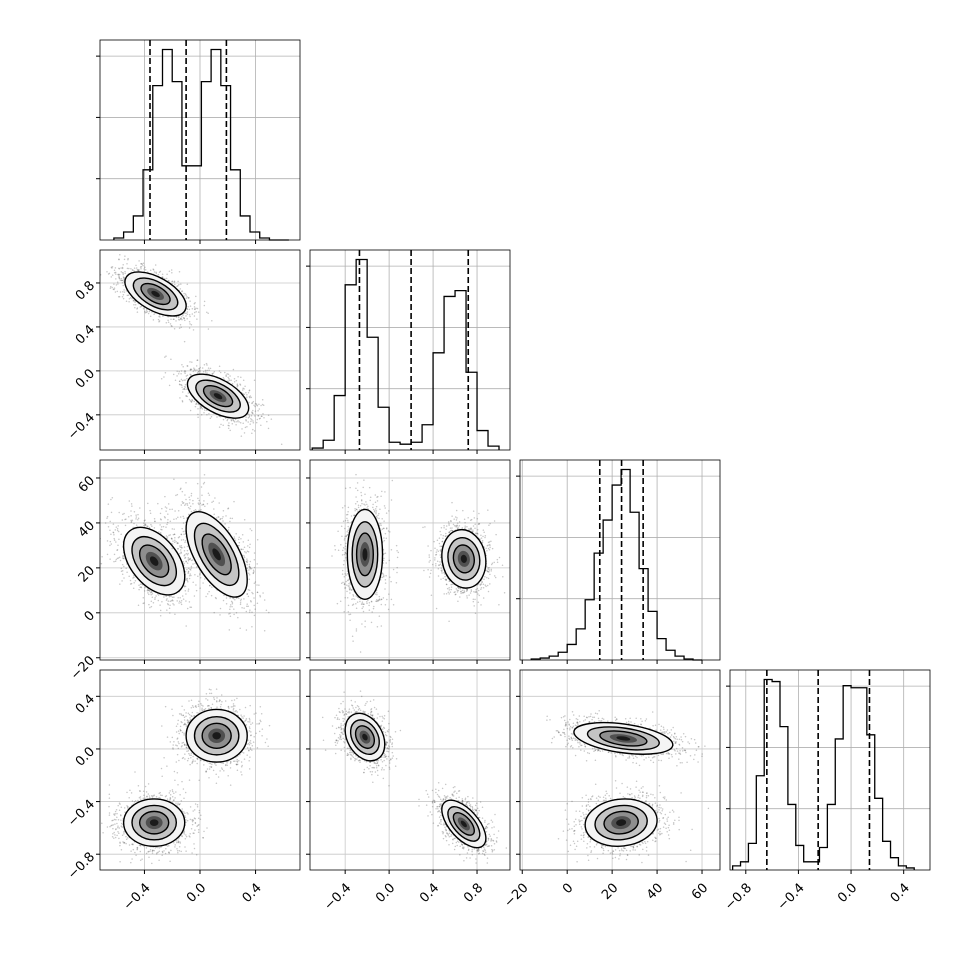 The width and height of the screenshot is (970, 970). What do you see at coordinates (410, 350) in the screenshot?
I see `panel-frame` at bounding box center [410, 350].